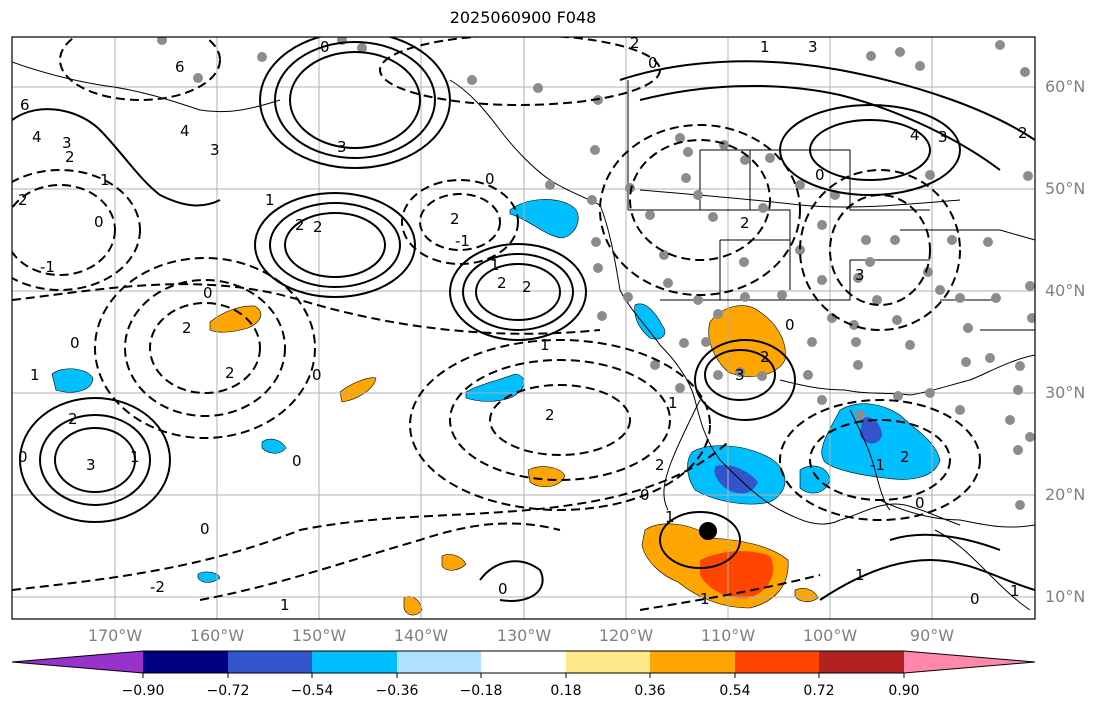  I want to click on lon-label: 170°W, so click(115, 635).